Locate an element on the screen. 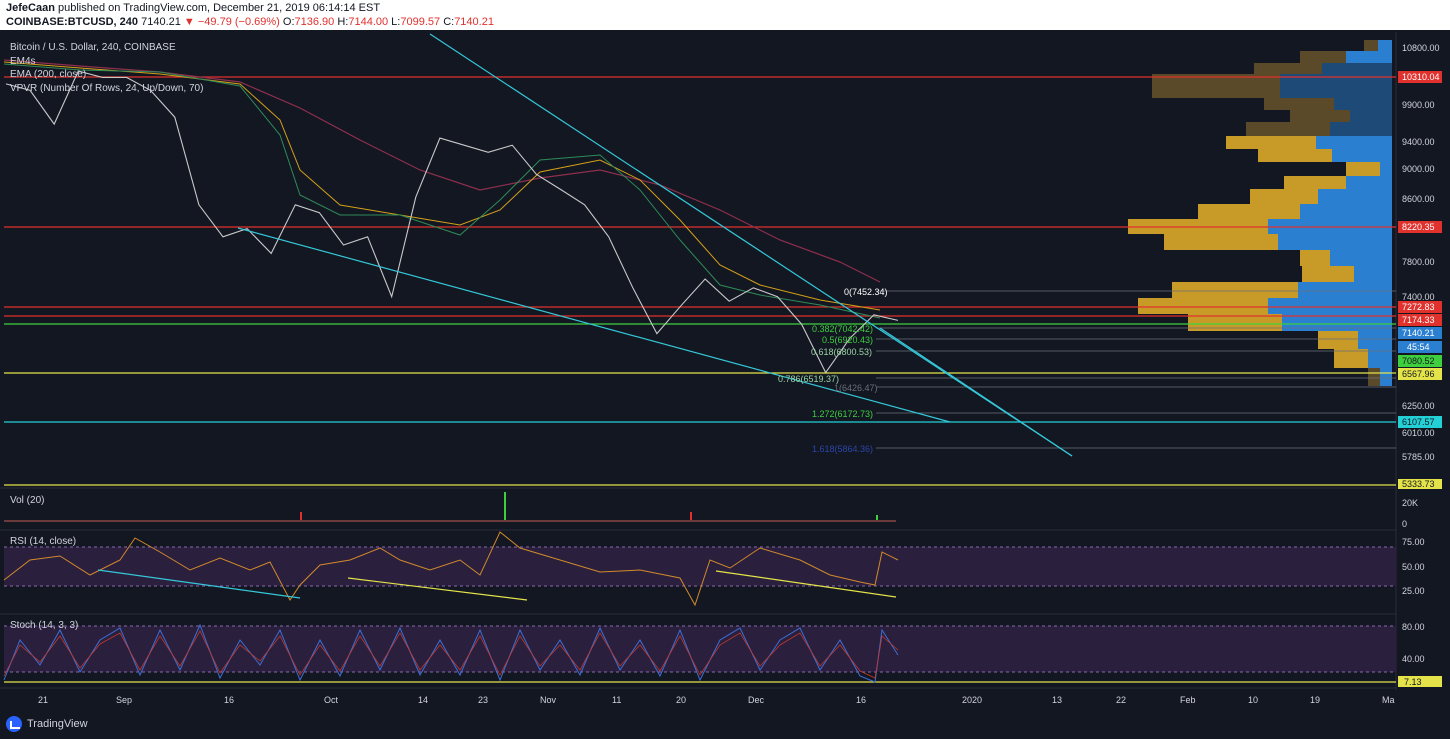 The image size is (1450, 739). price-tick: 10800.00 is located at coordinates (1421, 48).